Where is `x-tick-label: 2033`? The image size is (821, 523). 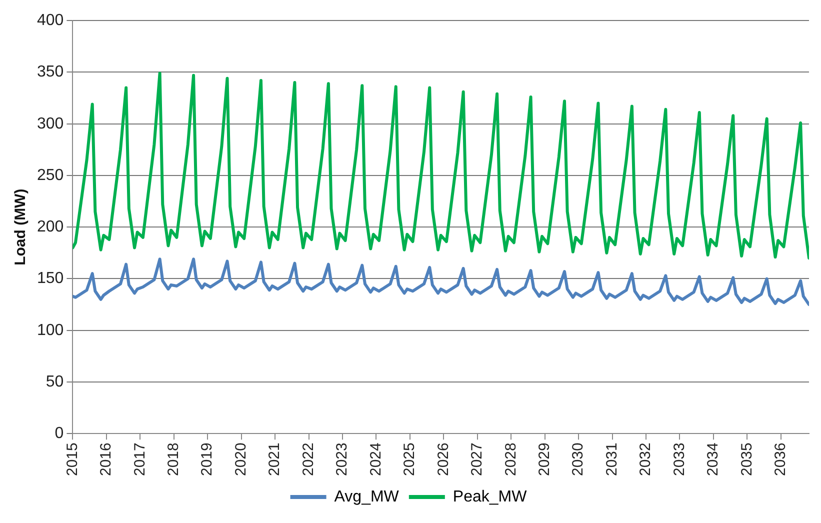 x-tick-label: 2033 is located at coordinates (679, 459).